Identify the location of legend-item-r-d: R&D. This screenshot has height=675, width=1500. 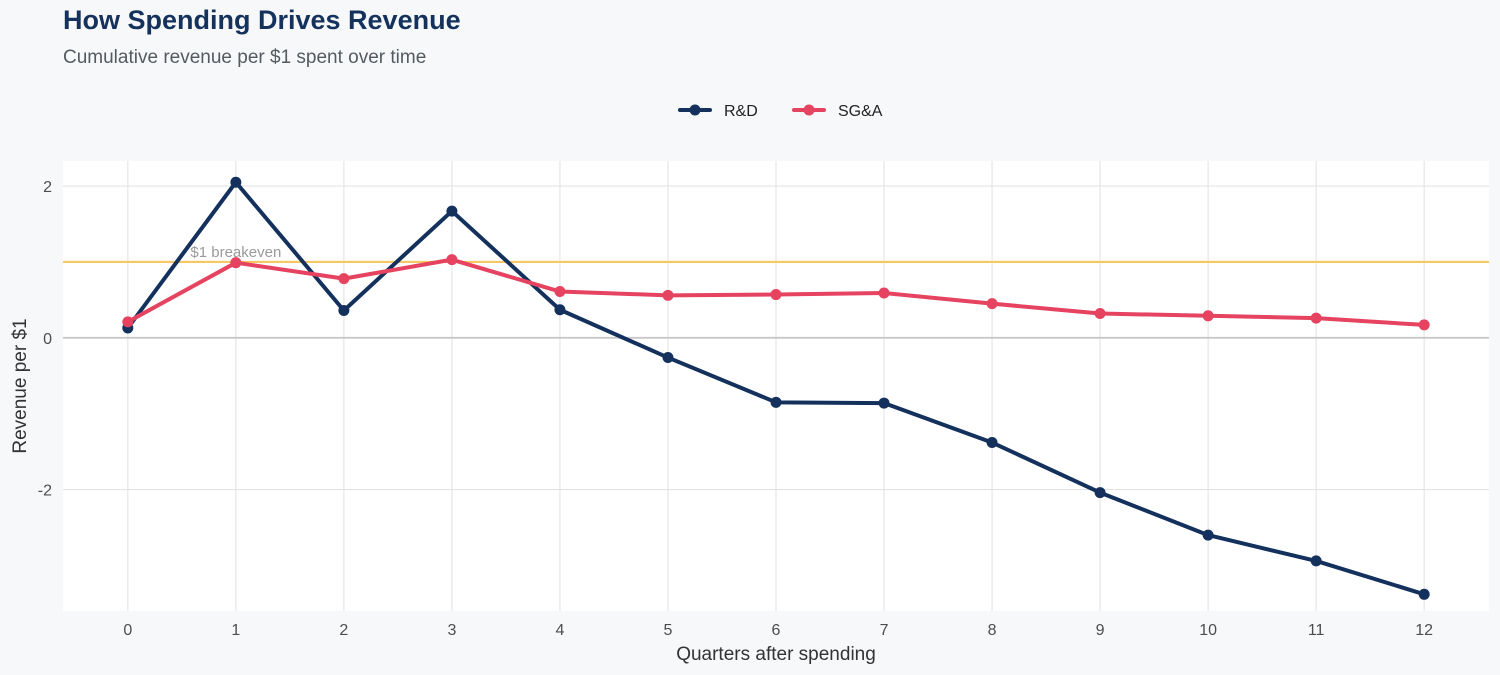
(718, 111).